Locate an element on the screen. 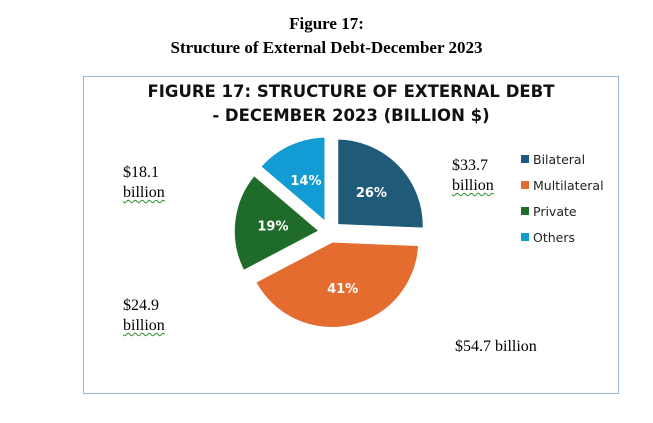 The width and height of the screenshot is (653, 423). pie-slice-multilateral is located at coordinates (337, 285).